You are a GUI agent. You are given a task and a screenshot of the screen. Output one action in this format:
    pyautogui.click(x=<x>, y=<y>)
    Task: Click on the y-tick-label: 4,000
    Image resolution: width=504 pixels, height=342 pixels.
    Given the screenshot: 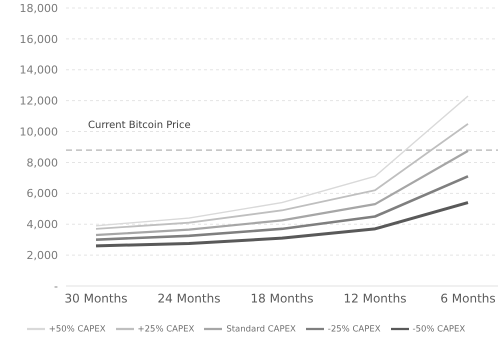 What is the action you would take?
    pyautogui.click(x=42, y=225)
    